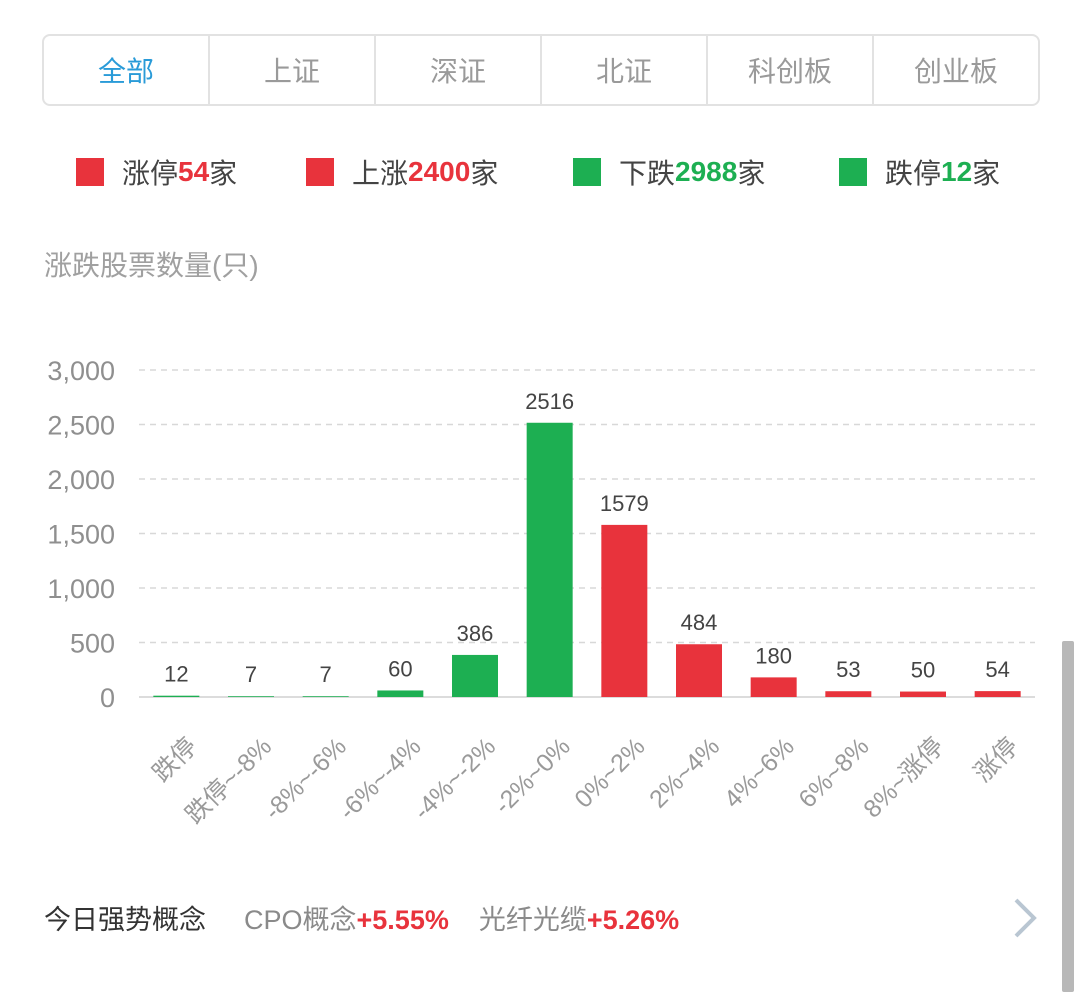 This screenshot has height=992, width=1080. I want to click on concept-name: 光纤光缆, so click(532, 919).